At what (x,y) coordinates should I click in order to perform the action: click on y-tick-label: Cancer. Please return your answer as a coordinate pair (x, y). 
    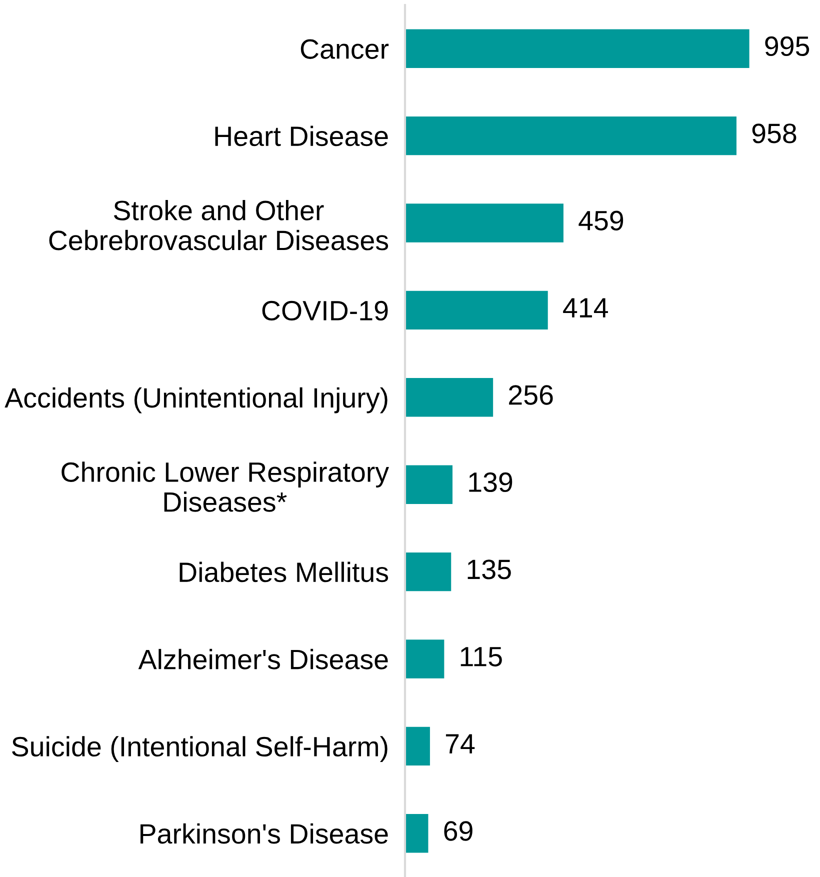
    Looking at the image, I should click on (344, 49).